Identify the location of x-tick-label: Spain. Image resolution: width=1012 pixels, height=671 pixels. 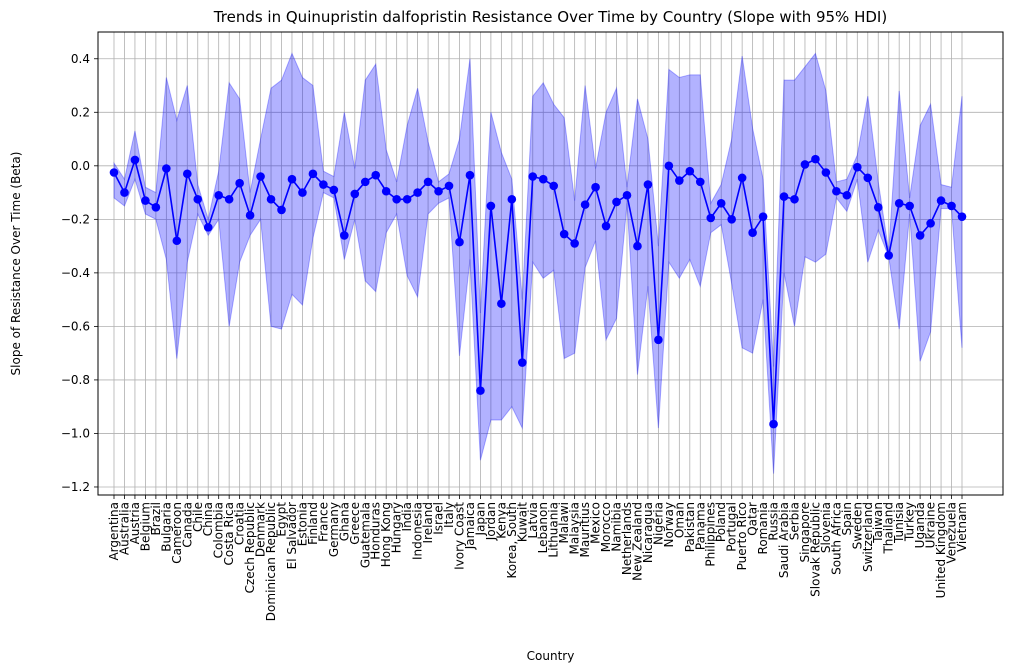
(847, 519).